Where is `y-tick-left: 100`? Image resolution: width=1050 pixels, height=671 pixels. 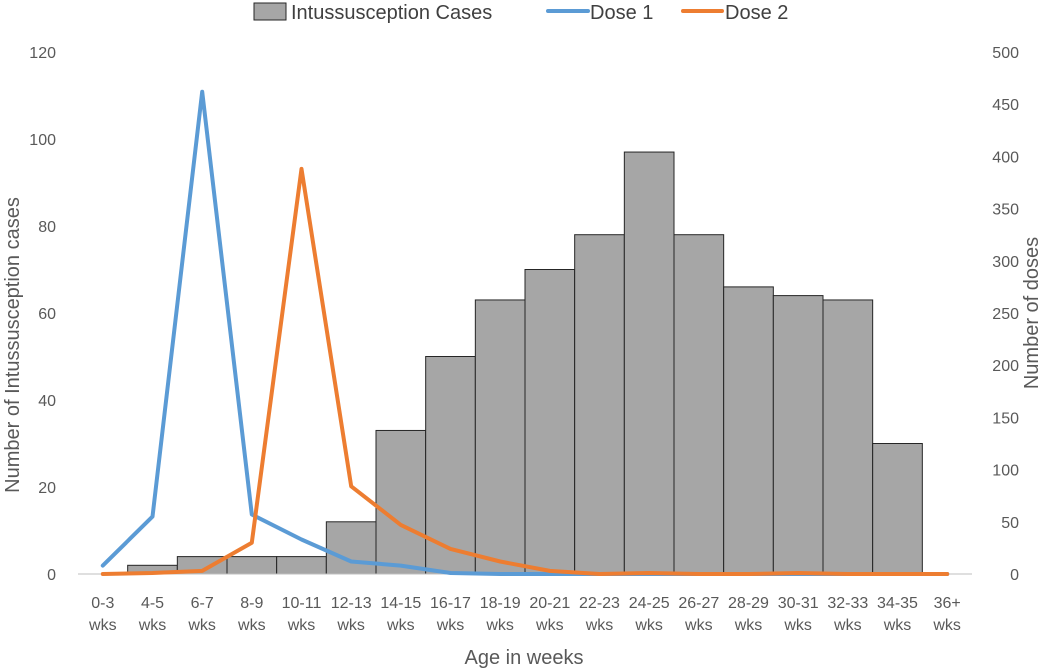 y-tick-left: 100 is located at coordinates (42, 140).